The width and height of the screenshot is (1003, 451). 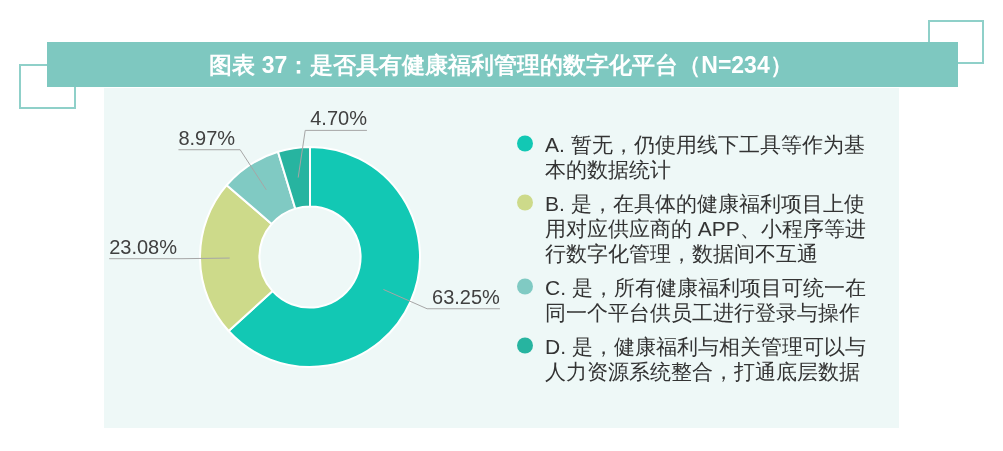 What do you see at coordinates (207, 137) in the screenshot?
I see `data-label: 8.97%` at bounding box center [207, 137].